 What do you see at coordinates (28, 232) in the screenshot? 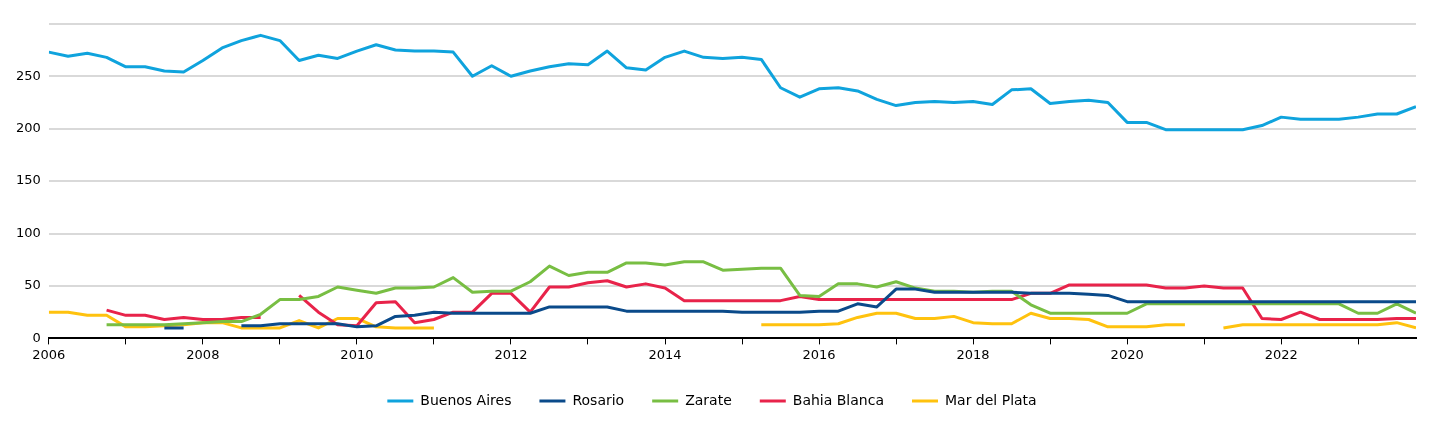
I see `y-tick-label: 100` at bounding box center [28, 232].